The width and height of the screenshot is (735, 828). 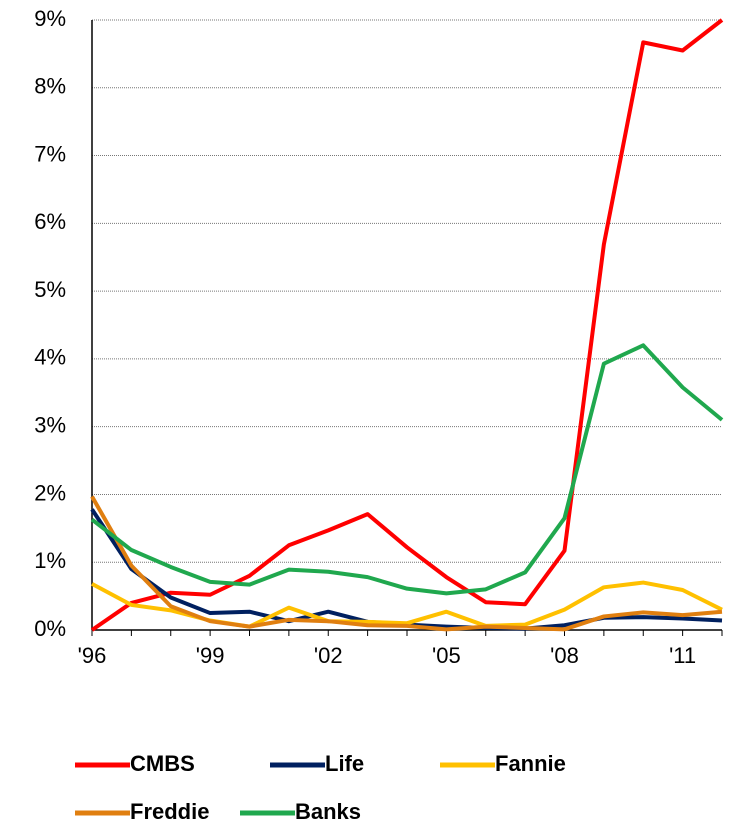 I want to click on x-tick-label: '99, so click(x=210, y=655).